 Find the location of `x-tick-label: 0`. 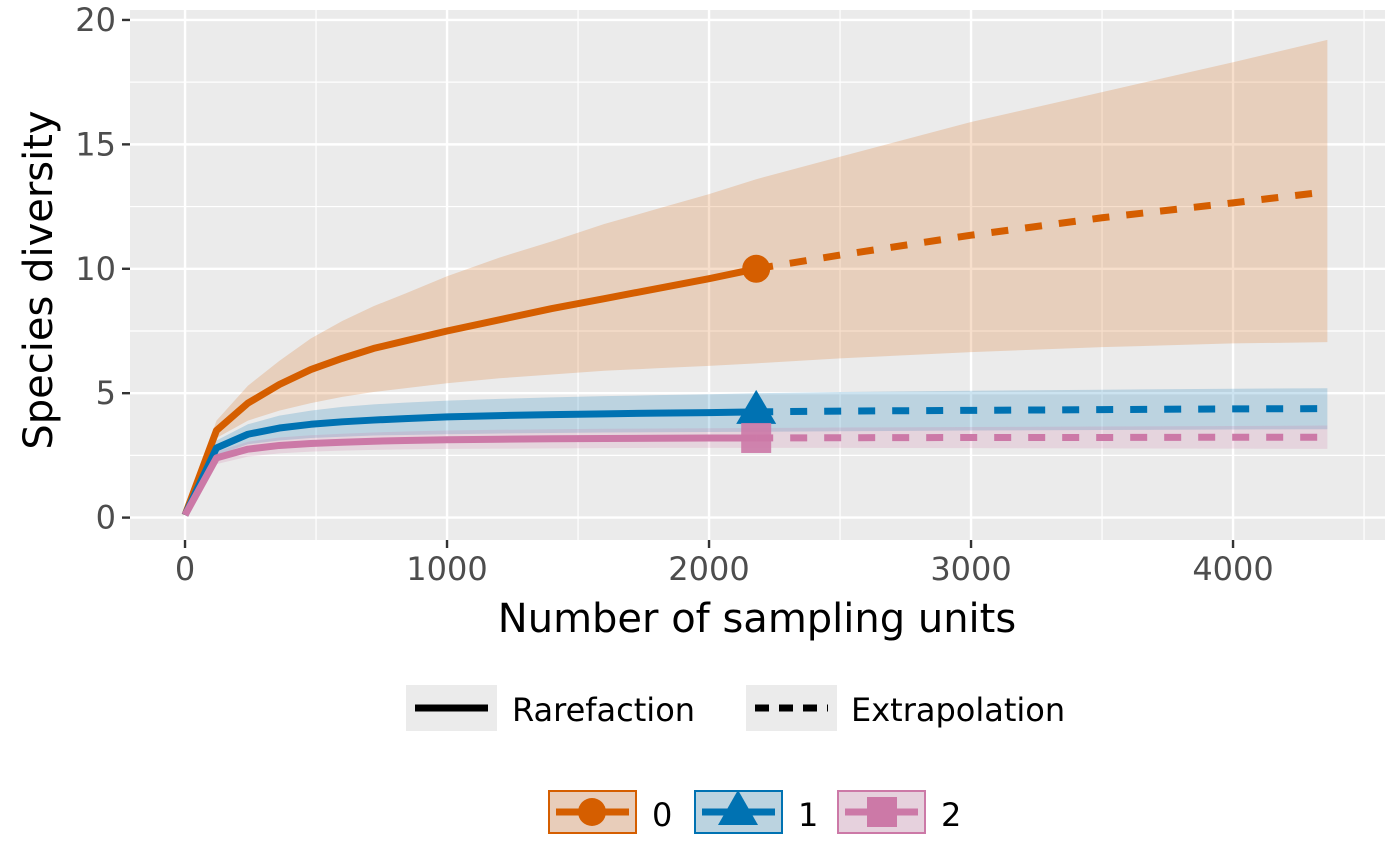

x-tick-label: 0 is located at coordinates (185, 569).